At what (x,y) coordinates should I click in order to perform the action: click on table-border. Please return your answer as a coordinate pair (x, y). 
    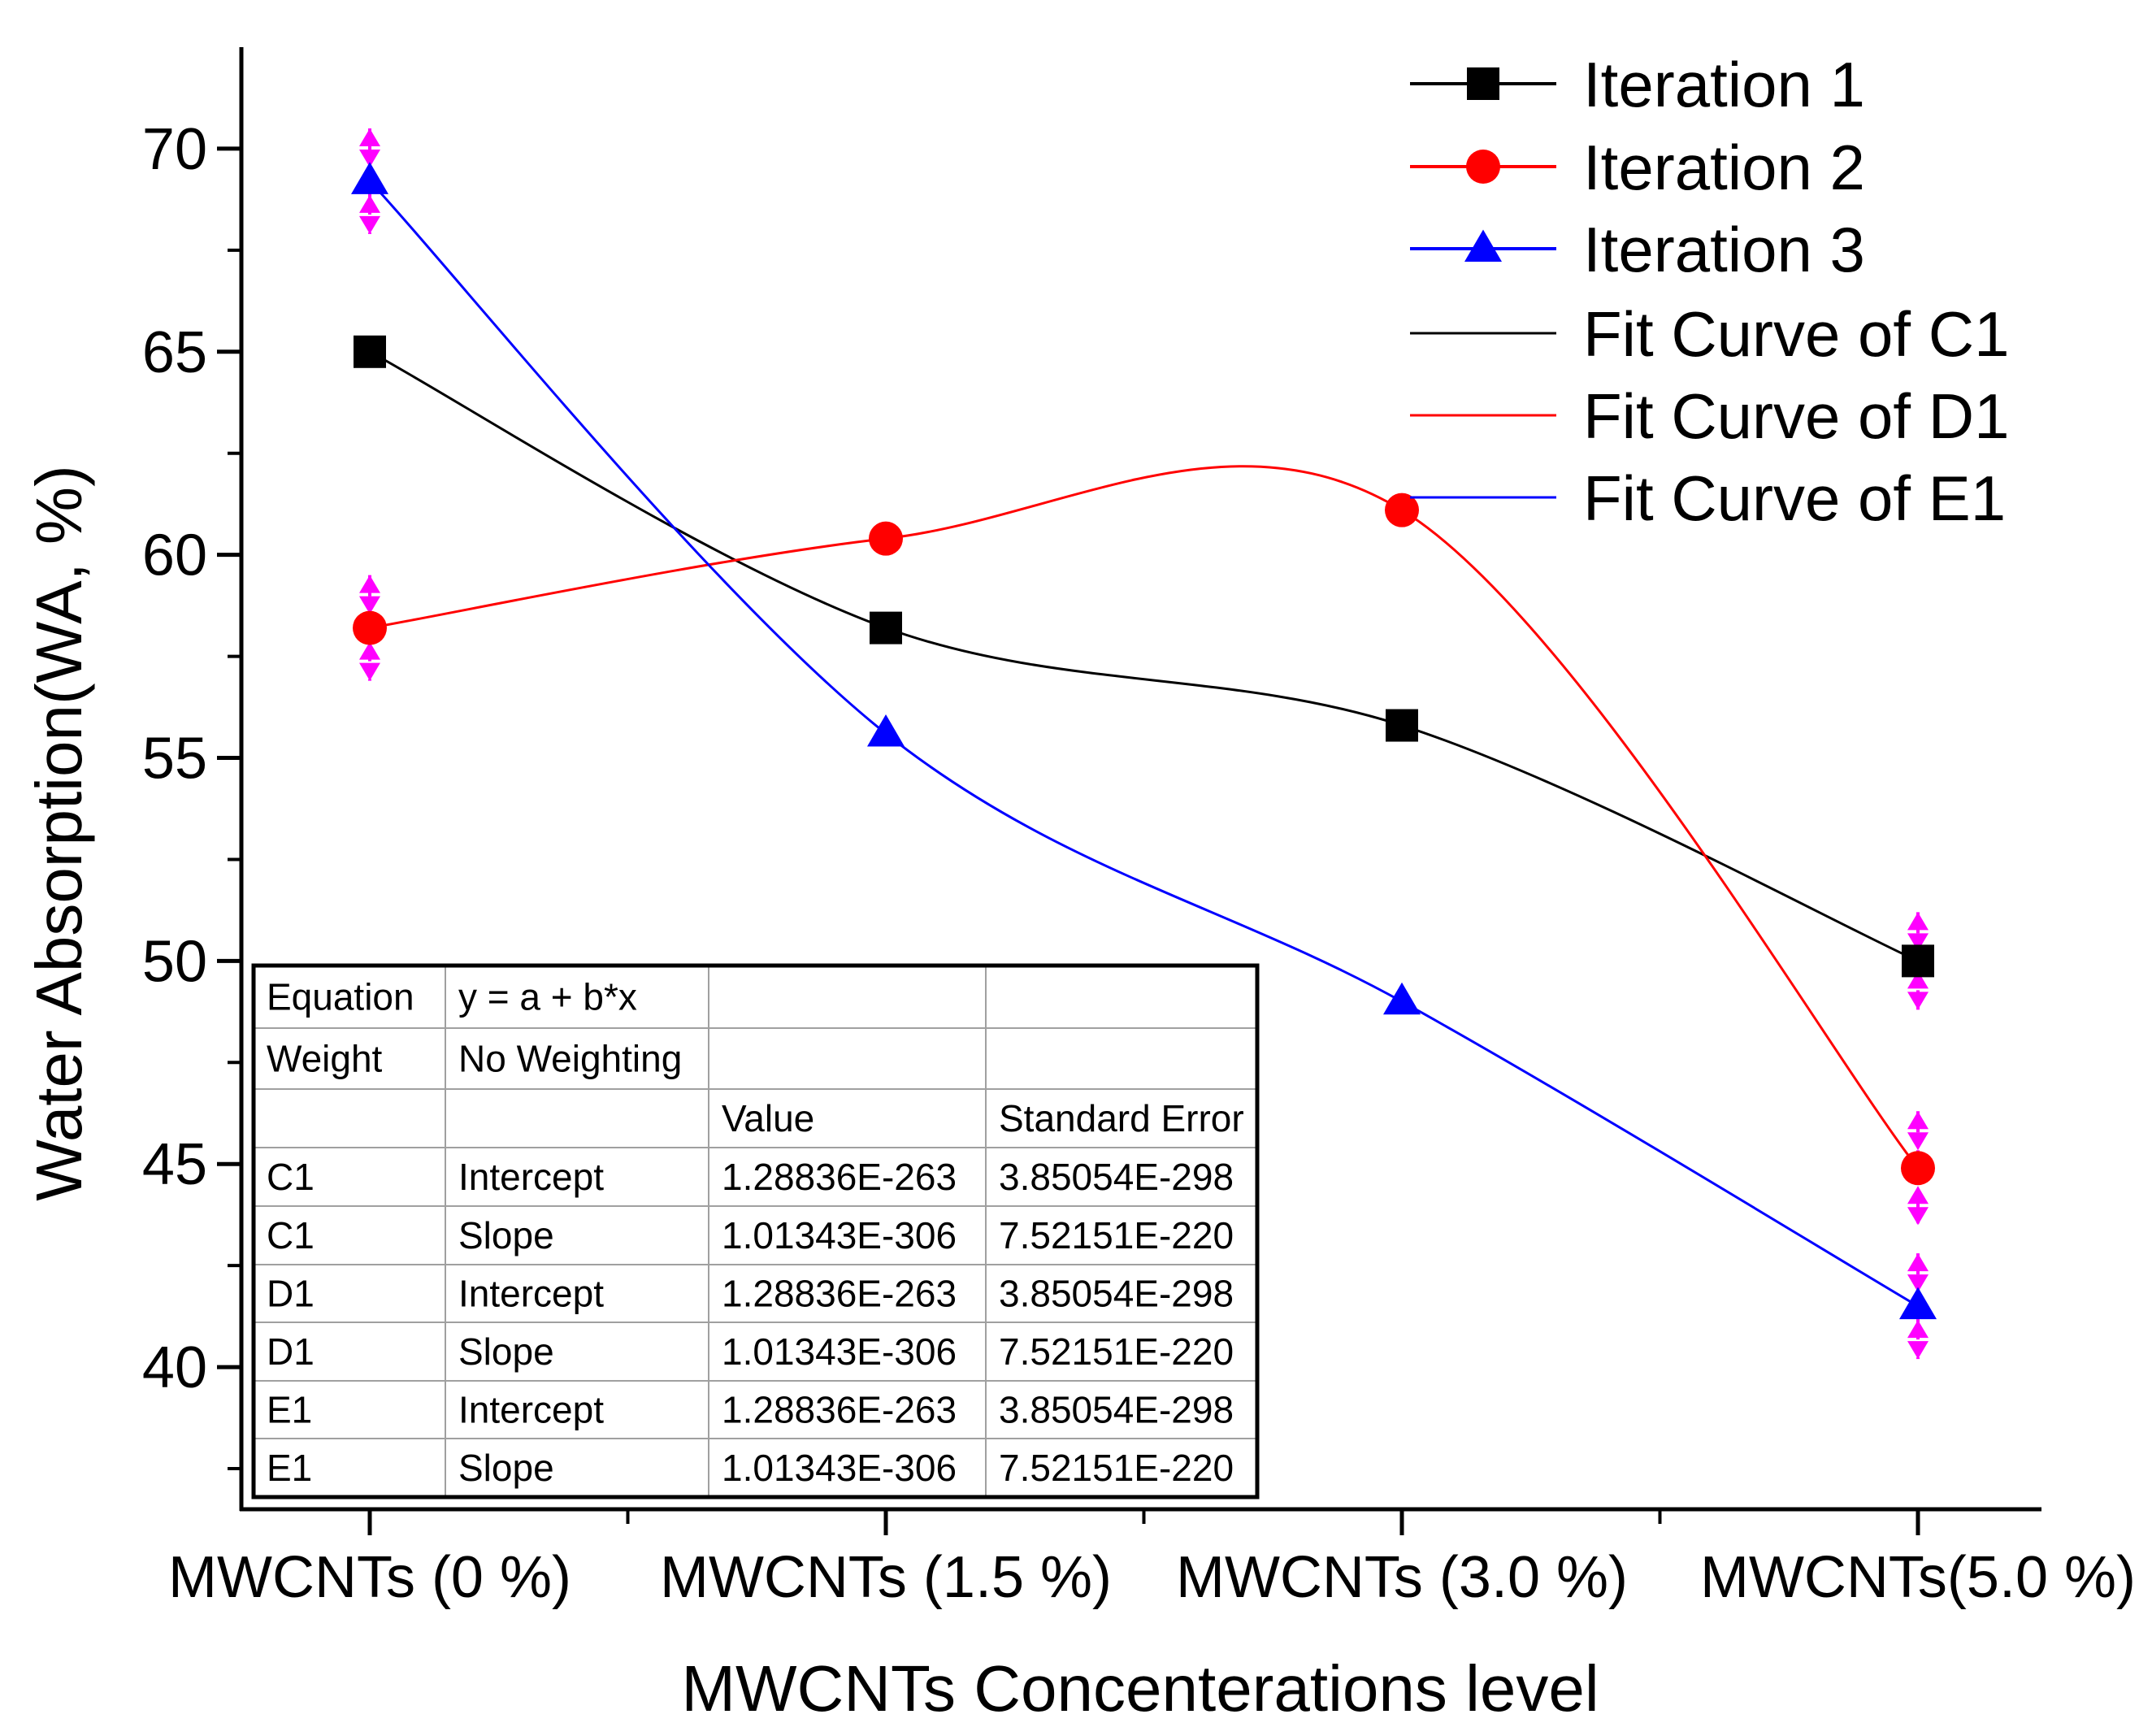
    Looking at the image, I should click on (755, 1231).